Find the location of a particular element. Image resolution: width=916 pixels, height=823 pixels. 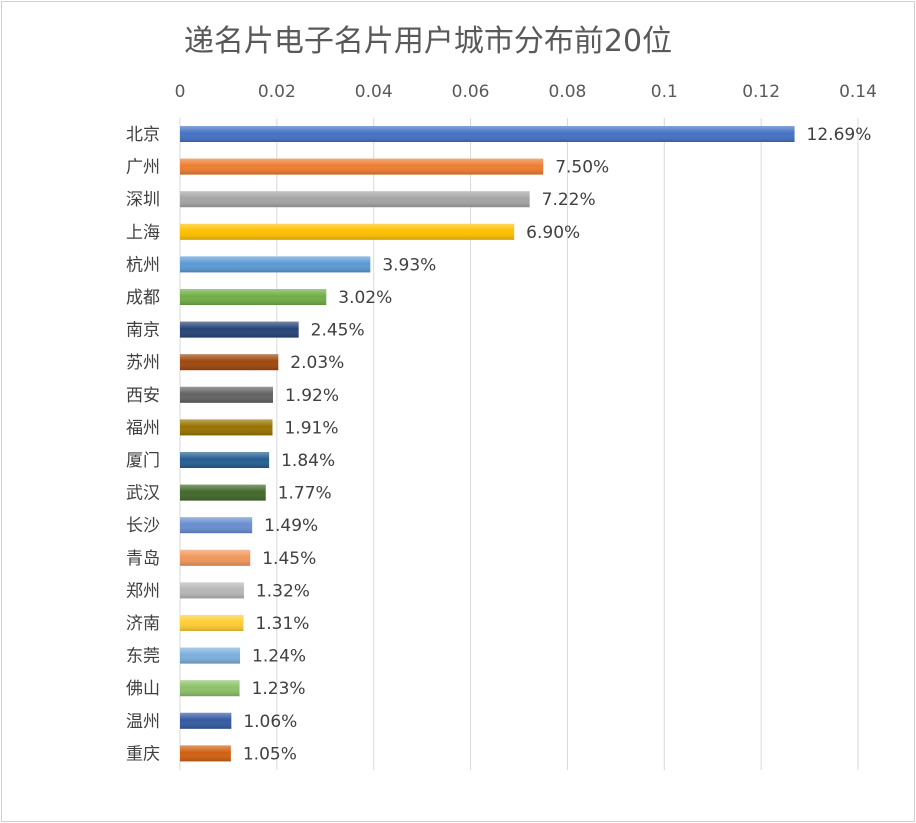

category-label: 北京 is located at coordinates (143, 135).